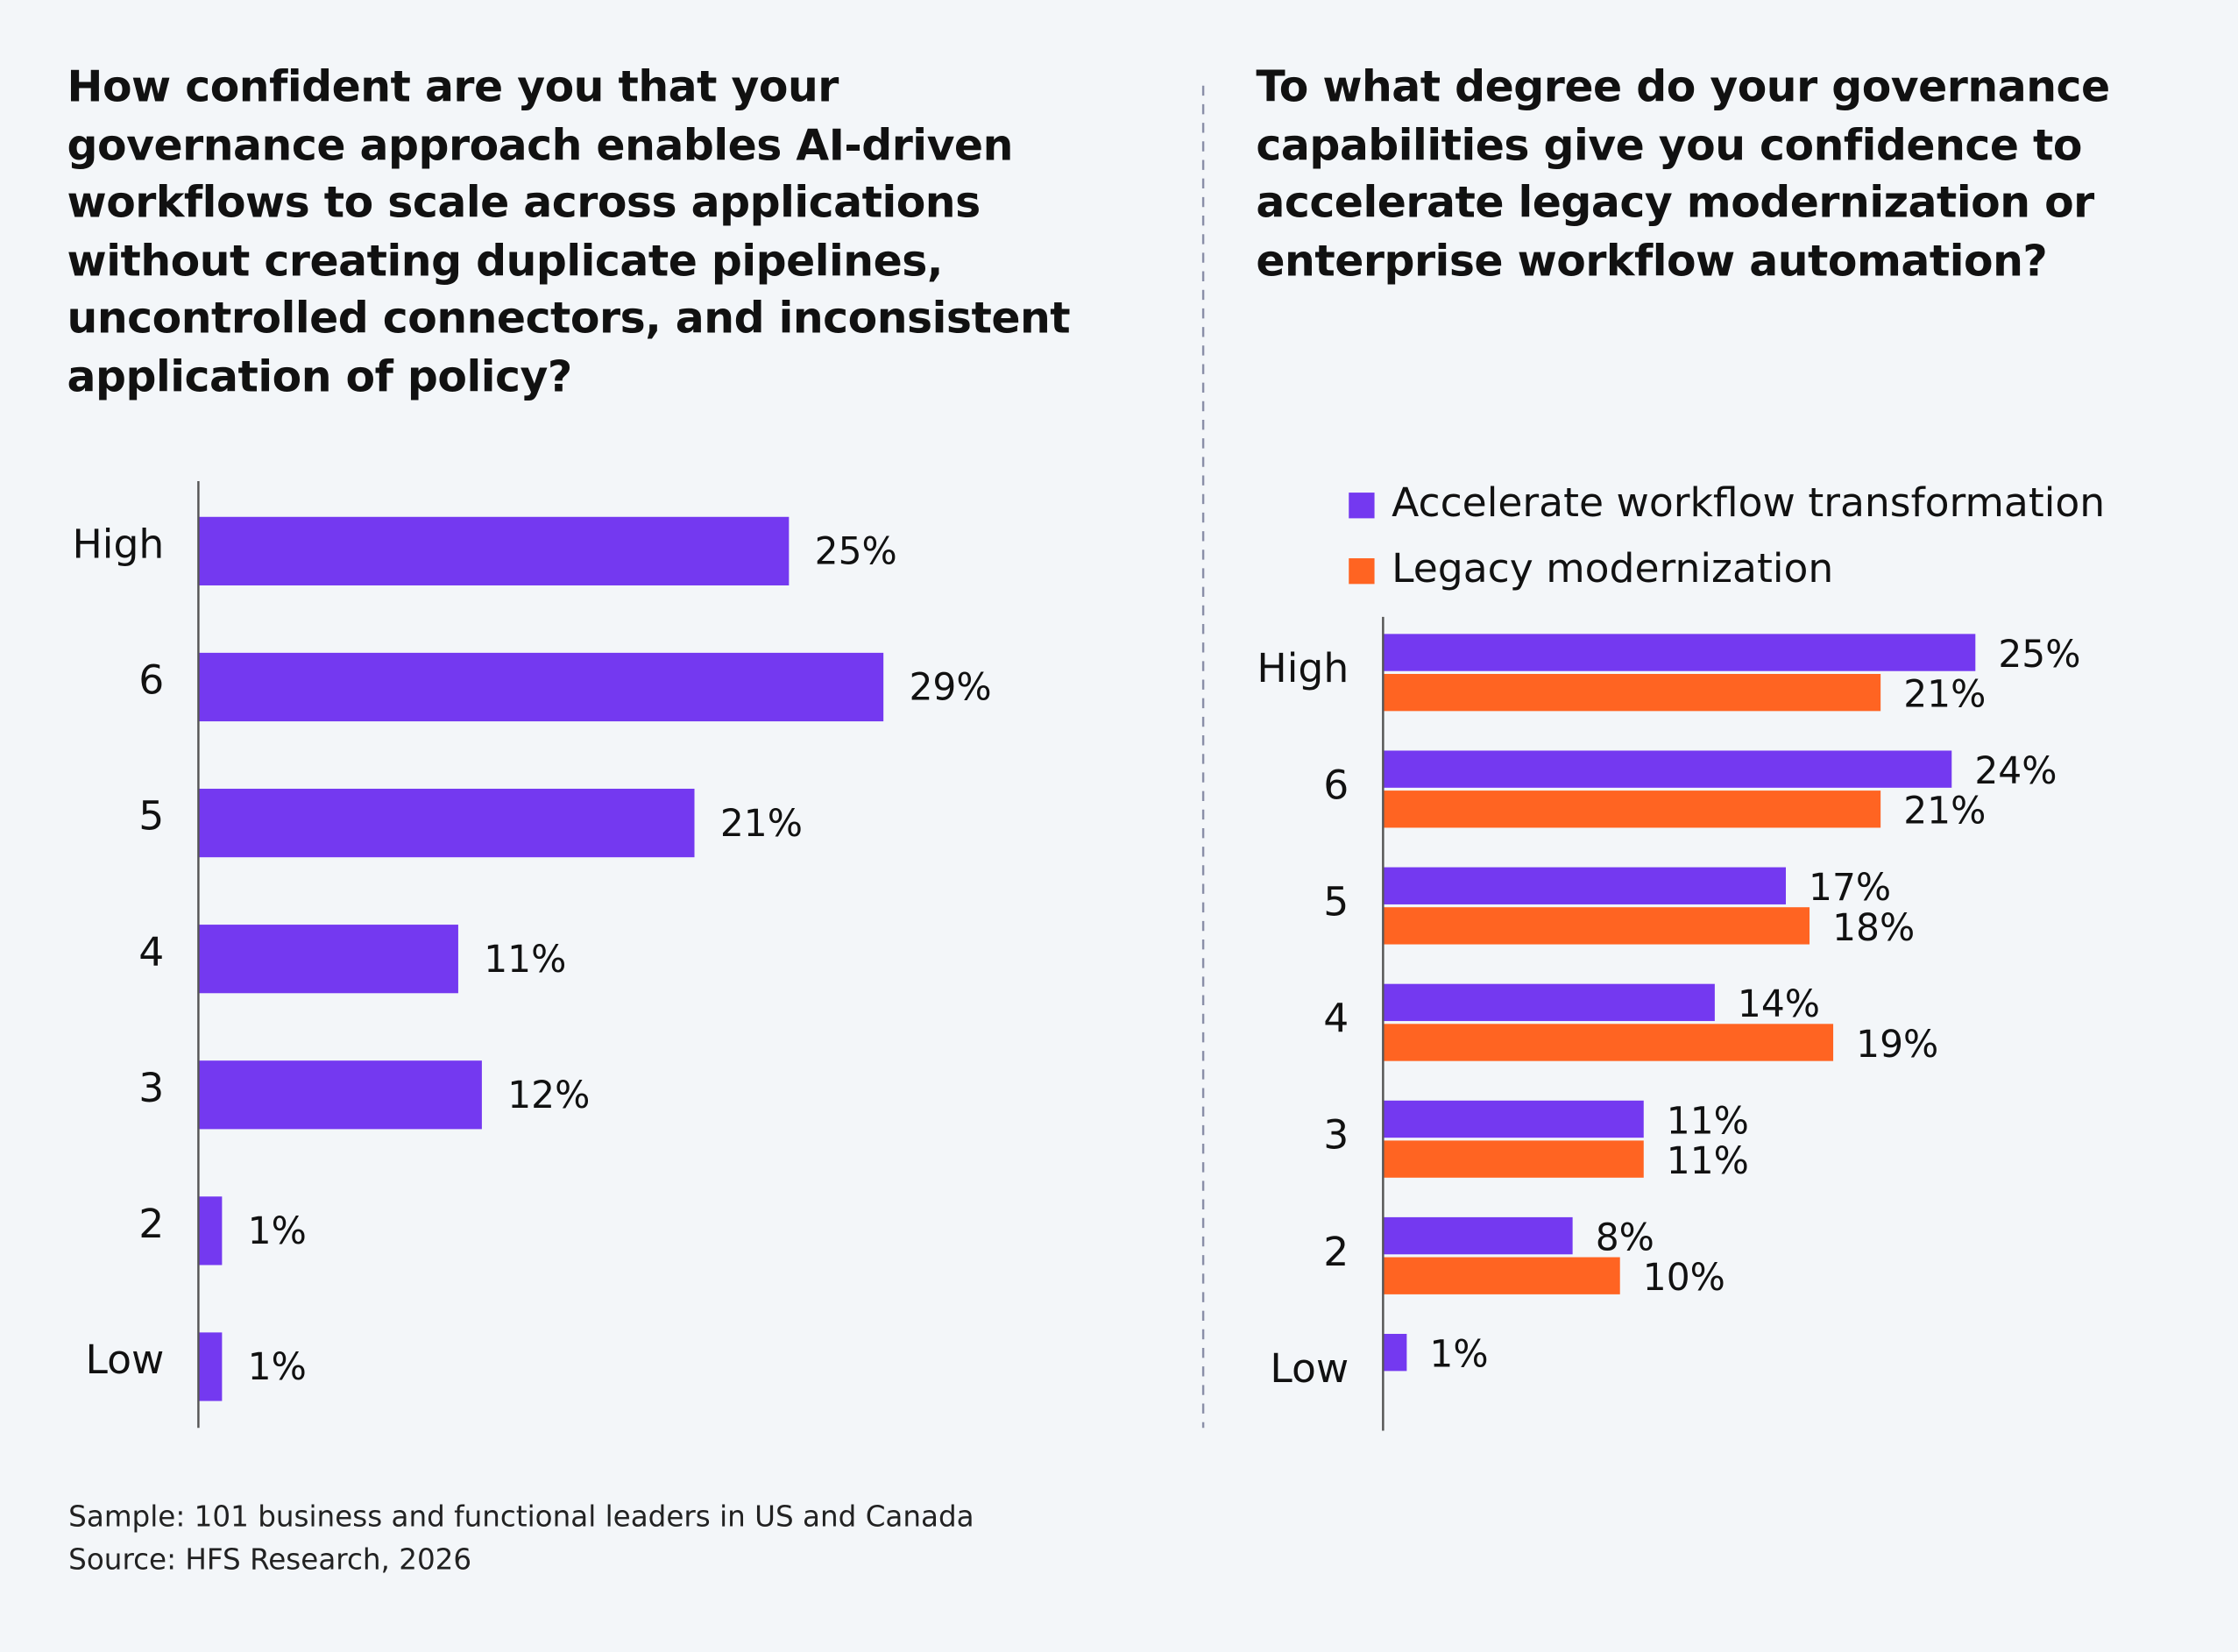 The image size is (2238, 1652). I want to click on value-label: 24%, so click(2015, 770).